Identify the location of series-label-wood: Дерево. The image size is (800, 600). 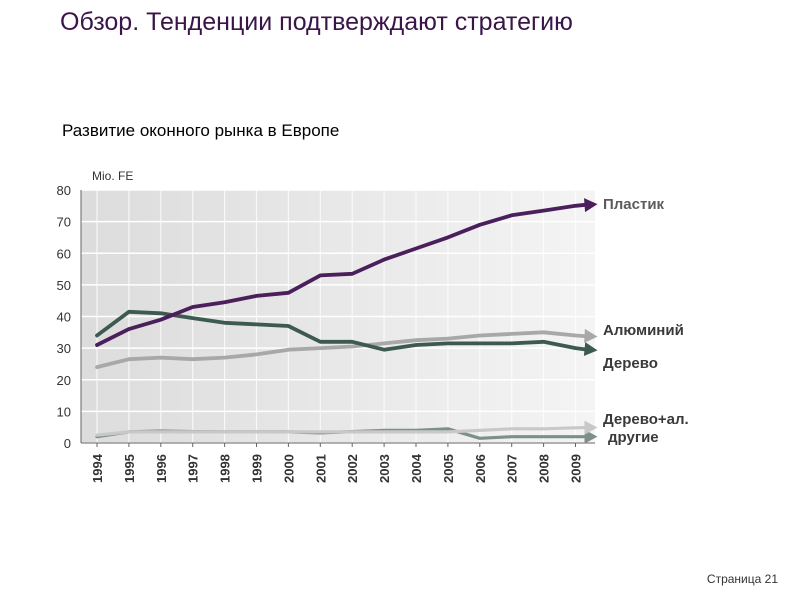
(630, 363).